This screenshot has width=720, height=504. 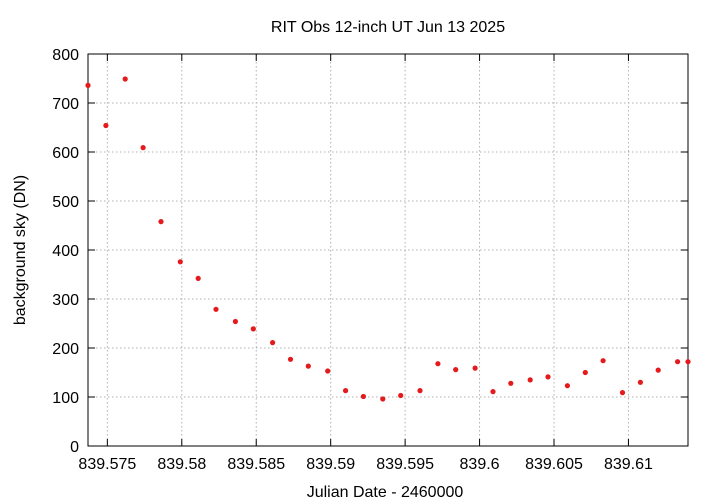 I want to click on x-tick-label: 839.59, so click(x=330, y=464).